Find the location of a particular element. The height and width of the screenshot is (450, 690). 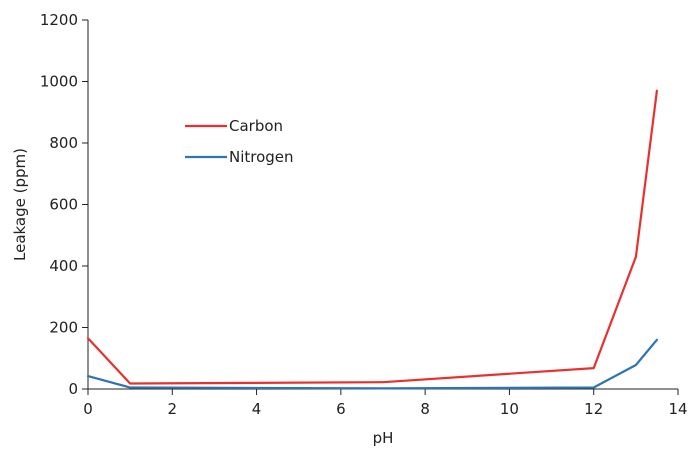

y-tick-label: 600 is located at coordinates (63, 205).